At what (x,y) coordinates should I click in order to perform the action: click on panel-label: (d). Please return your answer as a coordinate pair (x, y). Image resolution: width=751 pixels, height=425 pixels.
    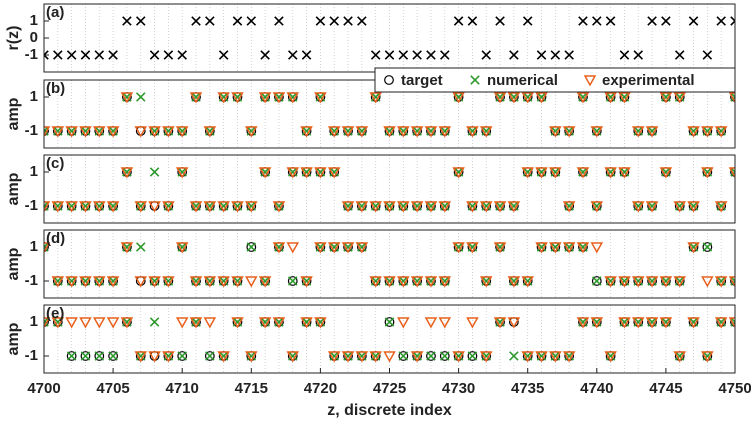
    Looking at the image, I should click on (55, 238).